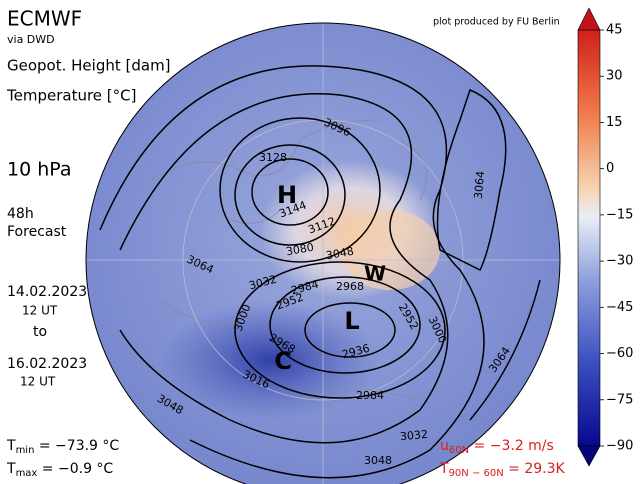  Describe the element at coordinates (283, 361) in the screenshot. I see `center-label: C` at that location.